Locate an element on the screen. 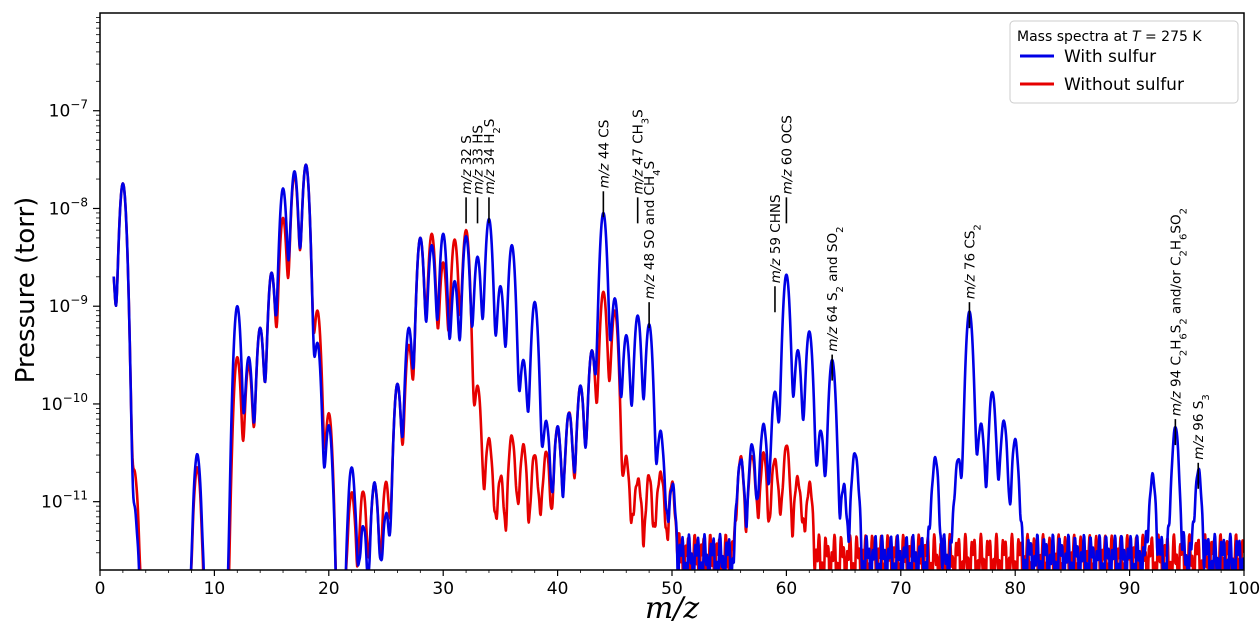  y-tick-label-0: 10⁻¹¹ is located at coordinates (64, 501).